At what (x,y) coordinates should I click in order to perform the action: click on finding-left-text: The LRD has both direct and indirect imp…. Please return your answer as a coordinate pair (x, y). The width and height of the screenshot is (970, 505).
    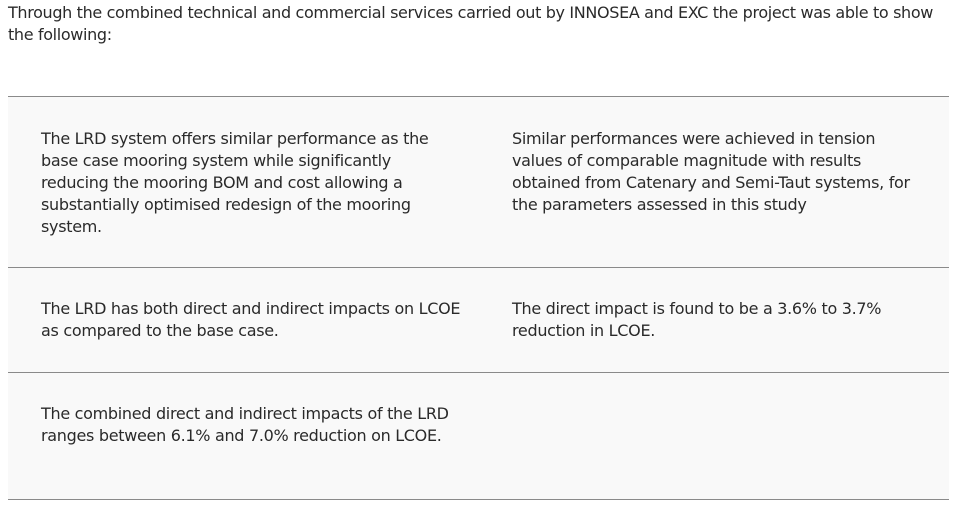
    Looking at the image, I should click on (251, 319).